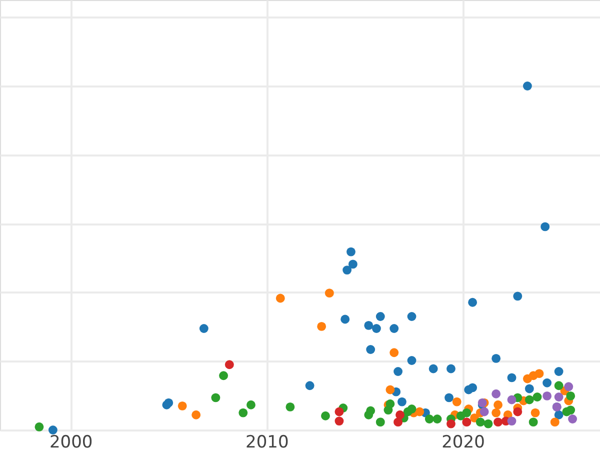  What do you see at coordinates (463, 441) in the screenshot?
I see `x-tick-label: 2020` at bounding box center [463, 441].